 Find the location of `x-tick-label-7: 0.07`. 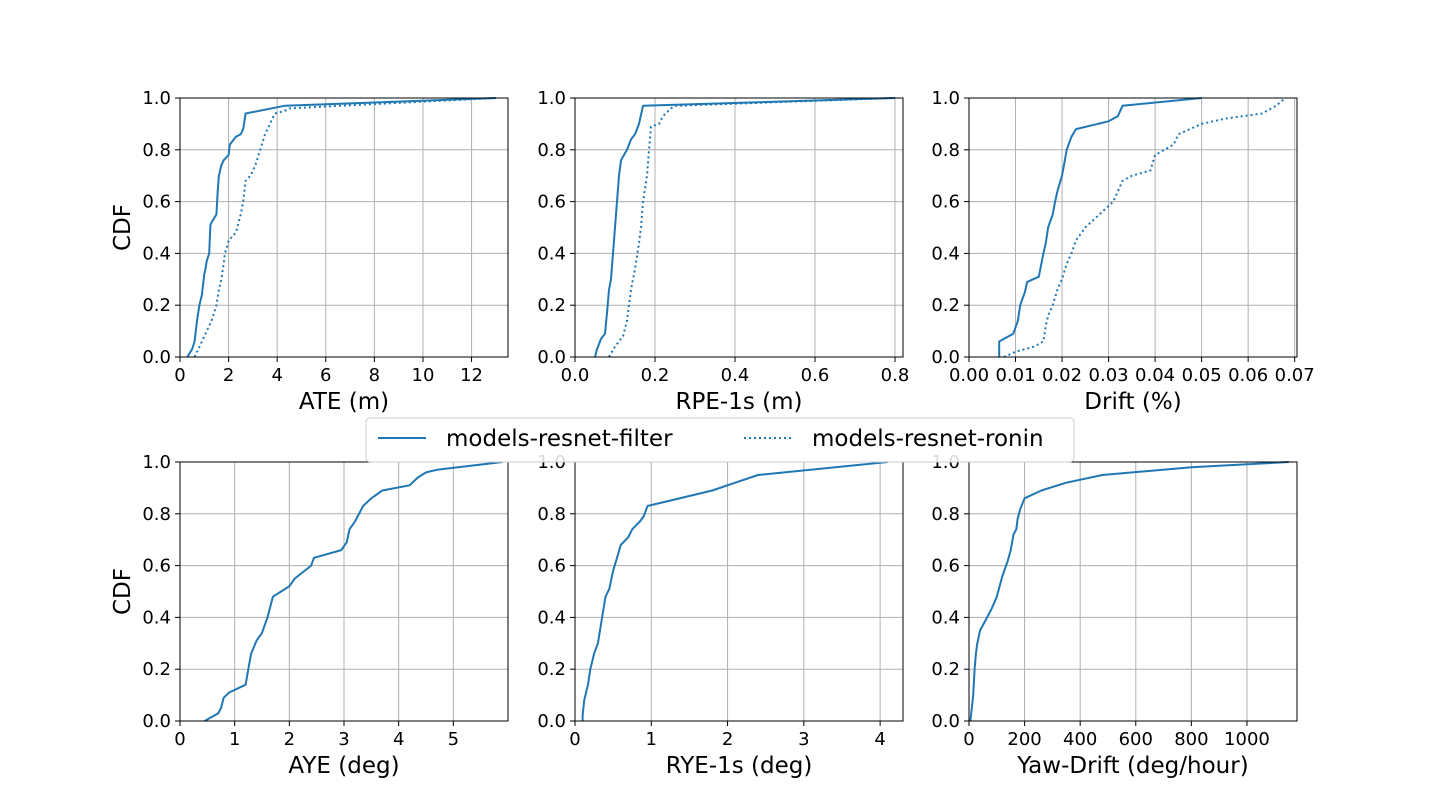

x-tick-label-7: 0.07 is located at coordinates (1295, 375).